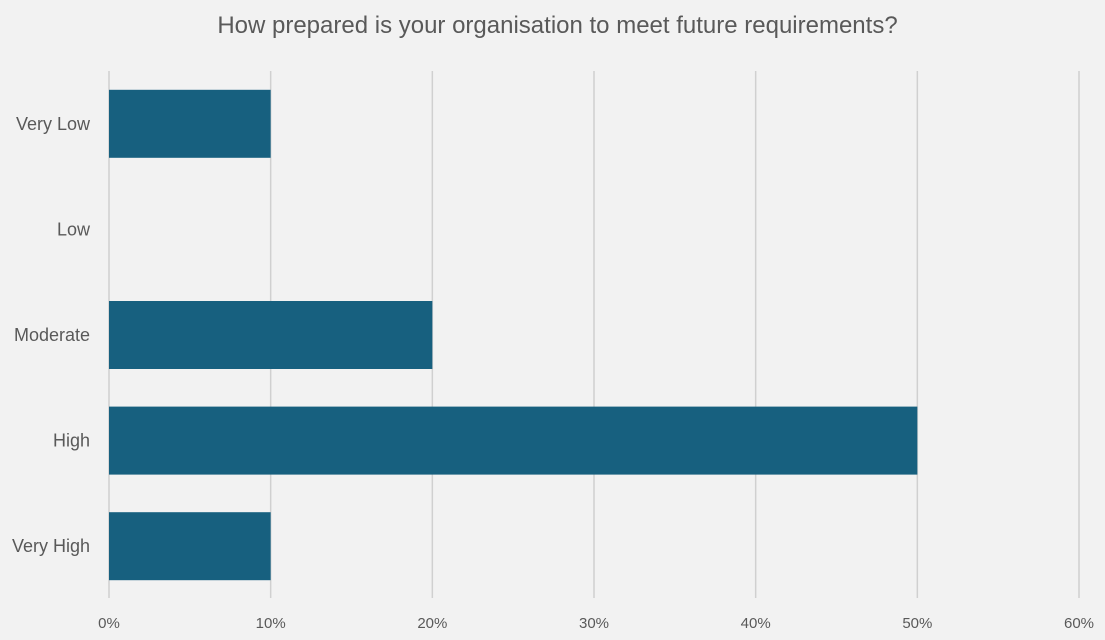 The height and width of the screenshot is (640, 1105). Describe the element at coordinates (71, 441) in the screenshot. I see `y-category-label: High` at that location.